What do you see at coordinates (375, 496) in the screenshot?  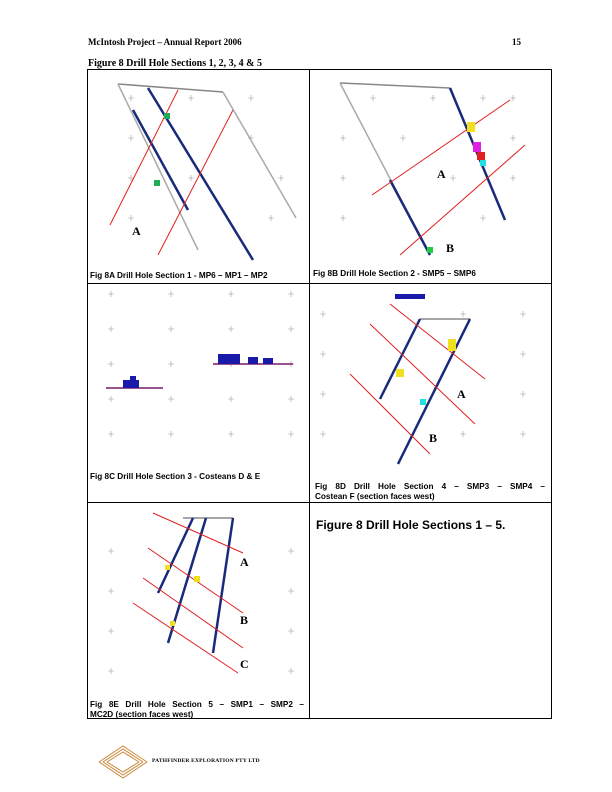 I see `caption-8d-line2: Costean F (section faces west)` at bounding box center [375, 496].